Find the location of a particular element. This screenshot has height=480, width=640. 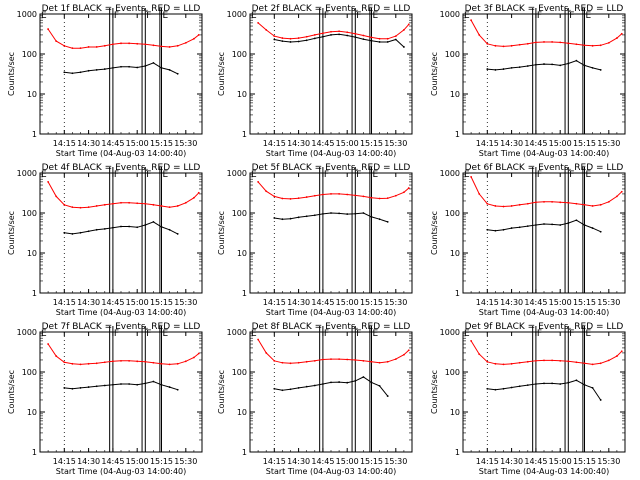

marker-label-0: F is located at coordinates (116, 175).